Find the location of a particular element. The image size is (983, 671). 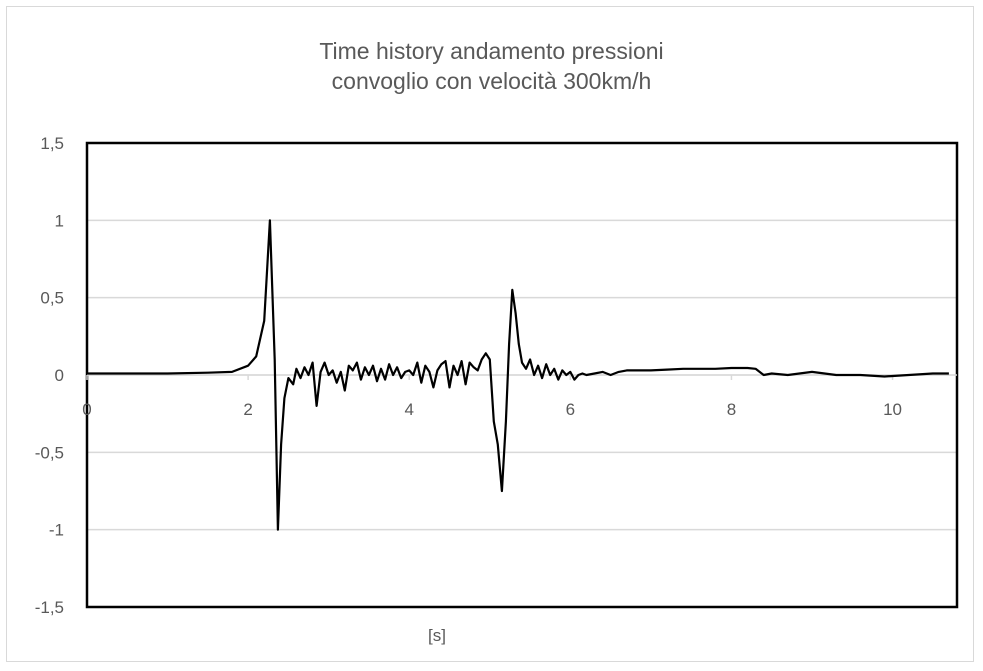

chart-title-line-1: Time history andamento pressioni is located at coordinates (491, 51).